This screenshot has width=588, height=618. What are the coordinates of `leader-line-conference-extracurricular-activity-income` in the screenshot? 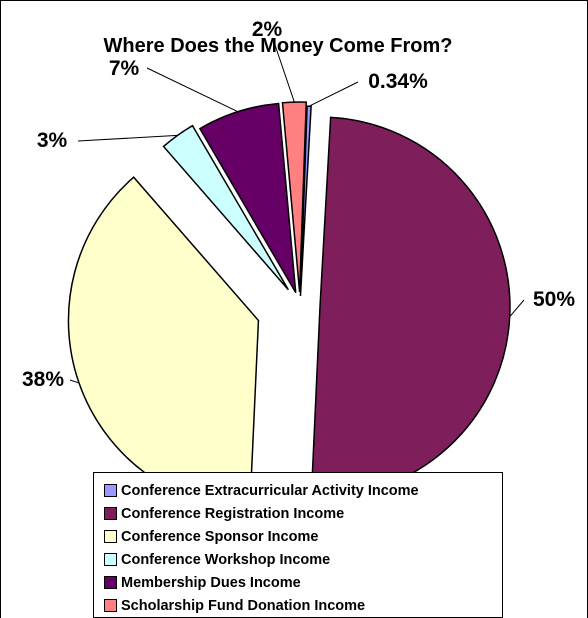 It's located at (333, 94).